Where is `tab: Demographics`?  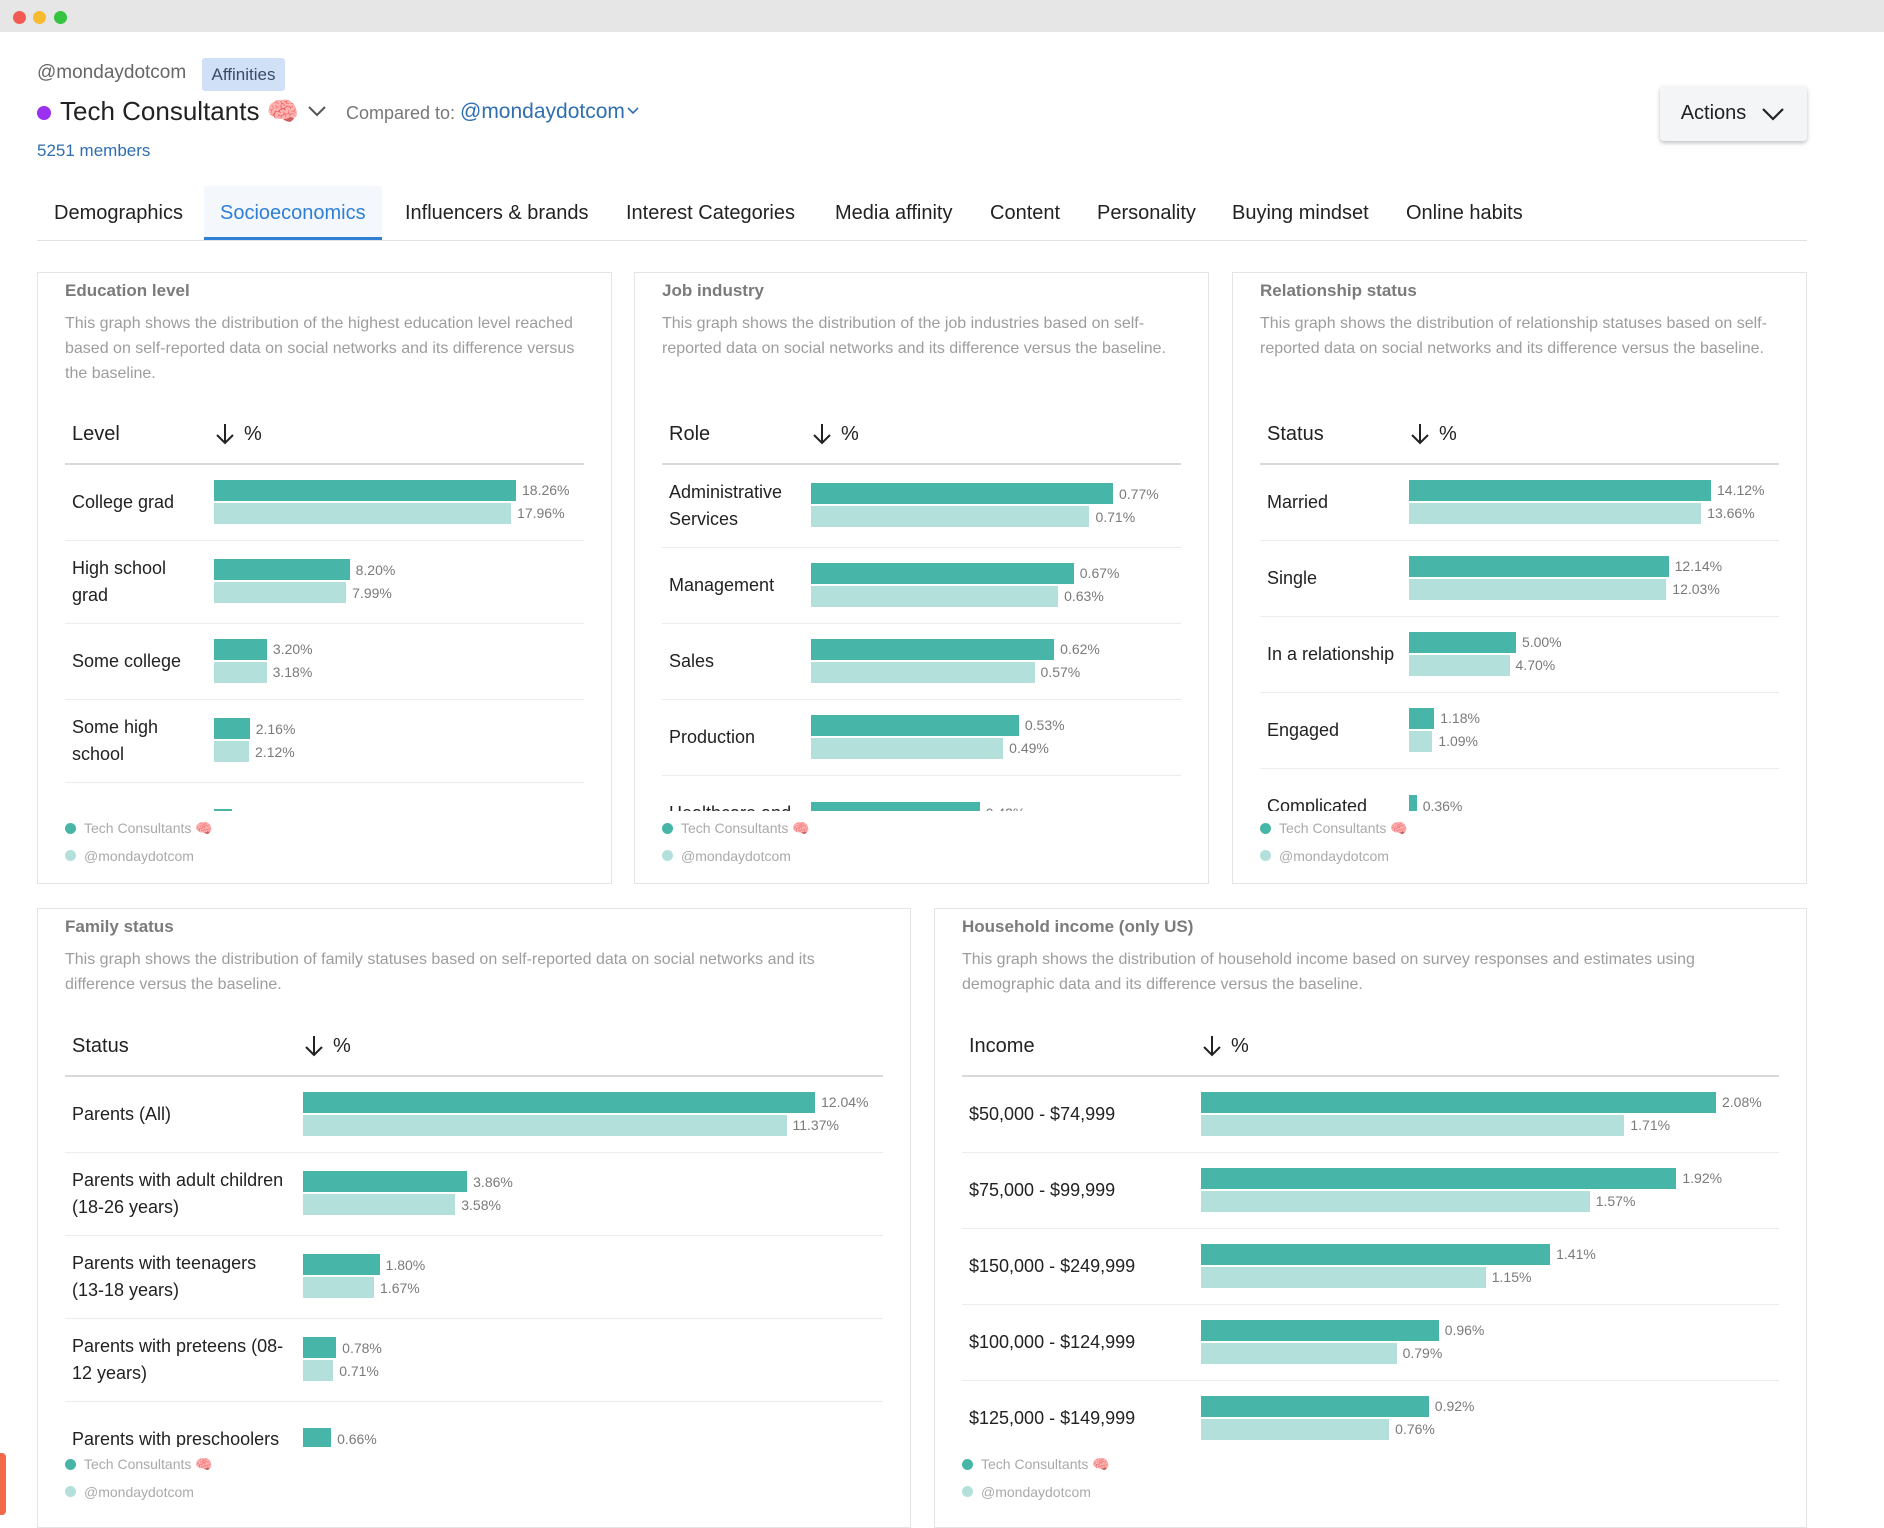 tab: Demographics is located at coordinates (118, 213).